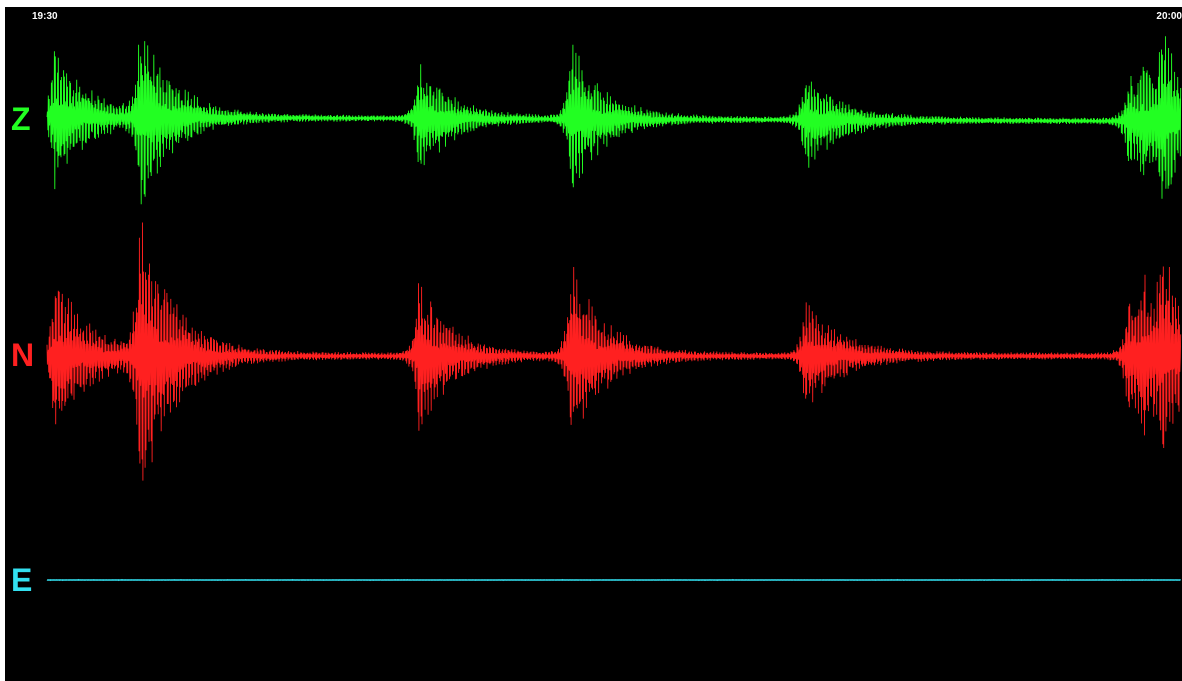 This screenshot has height=681, width=1182. What do you see at coordinates (22, 580) in the screenshot?
I see `channel-label-e: E` at bounding box center [22, 580].